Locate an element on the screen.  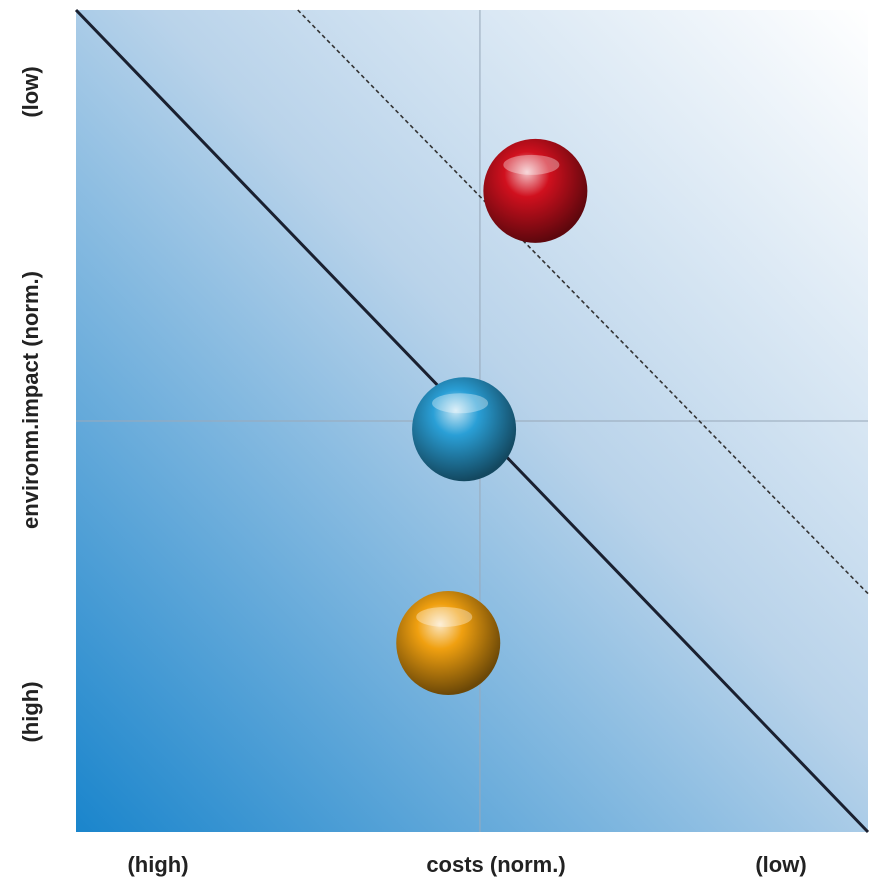
y-axis-end-label-top: (low) is located at coordinates (30, 91).